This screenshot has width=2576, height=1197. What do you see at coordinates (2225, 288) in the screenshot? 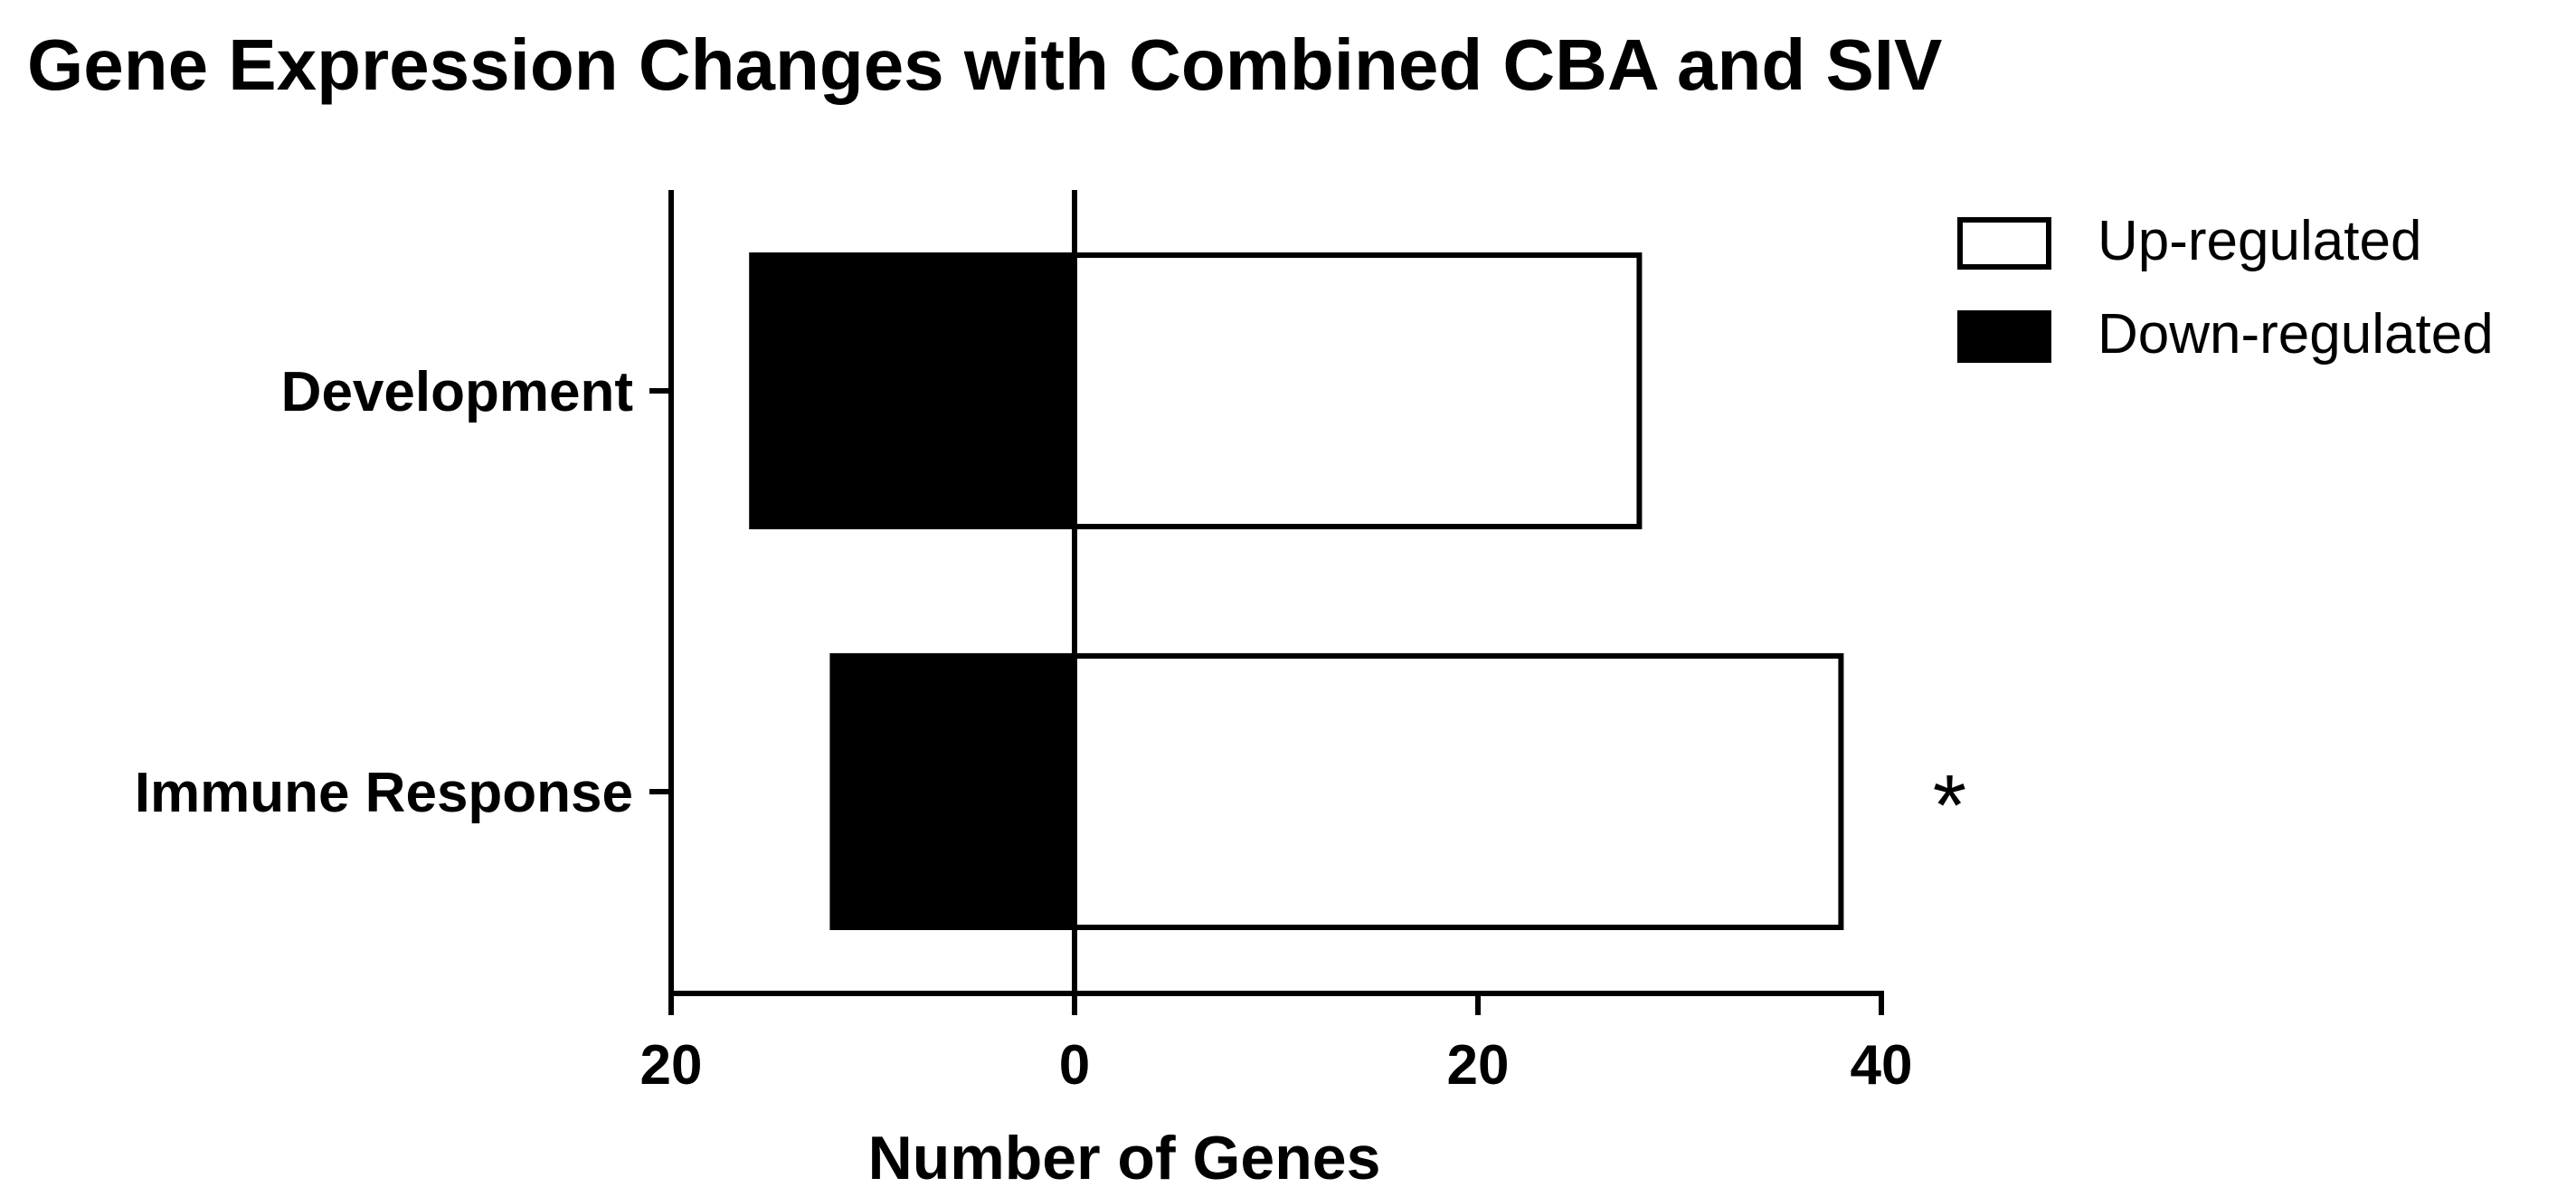
I see `legend: Up-regulated Down-regulated` at bounding box center [2225, 288].